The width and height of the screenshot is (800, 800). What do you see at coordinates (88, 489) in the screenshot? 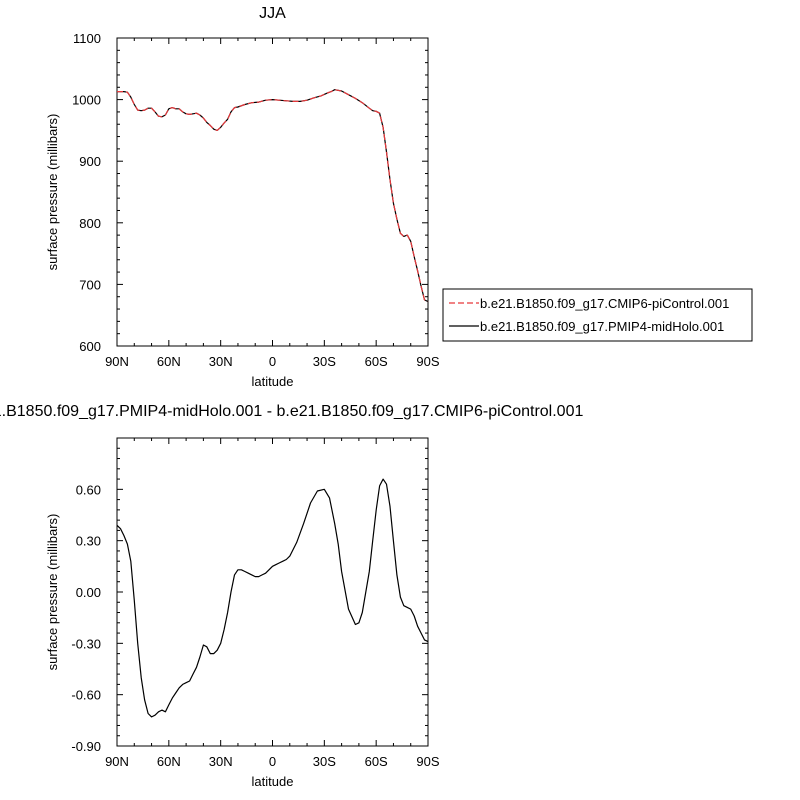
I see `y-tick-label: 0.60` at bounding box center [88, 489].